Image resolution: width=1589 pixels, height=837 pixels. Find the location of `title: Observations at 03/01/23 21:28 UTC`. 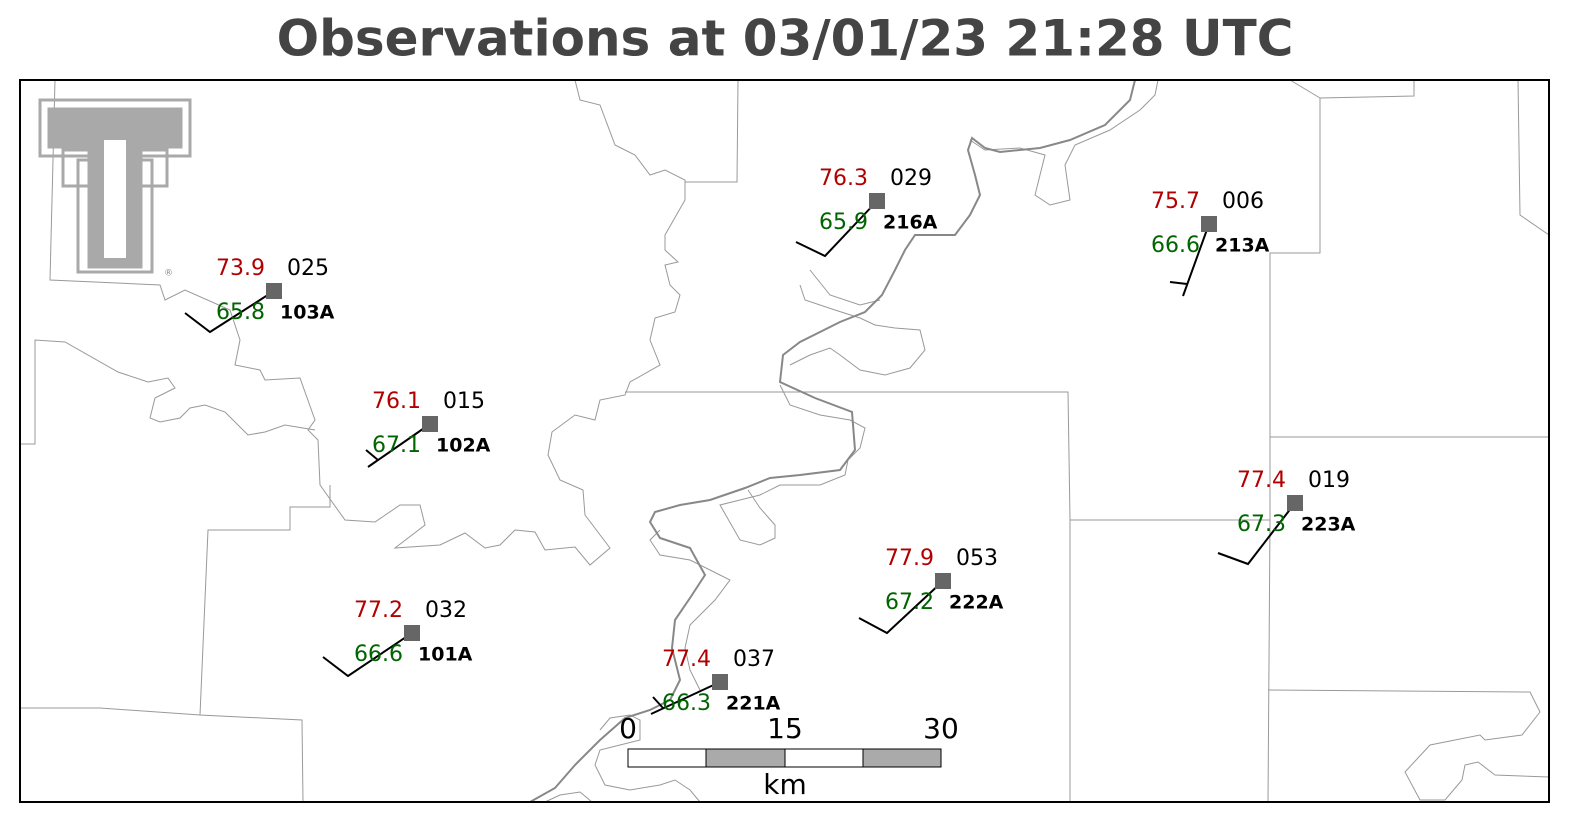

title: Observations at 03/01/23 21:28 UTC is located at coordinates (785, 39).